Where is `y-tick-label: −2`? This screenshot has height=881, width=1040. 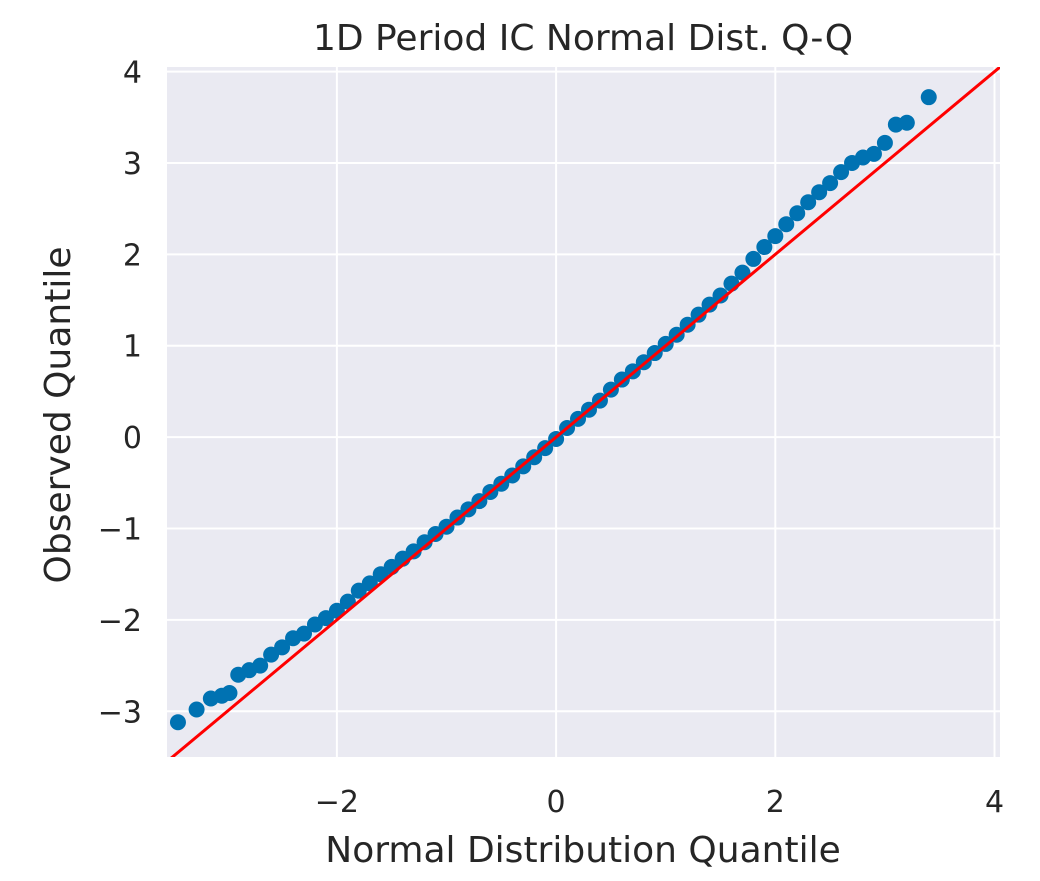 y-tick-label: −2 is located at coordinates (120, 621).